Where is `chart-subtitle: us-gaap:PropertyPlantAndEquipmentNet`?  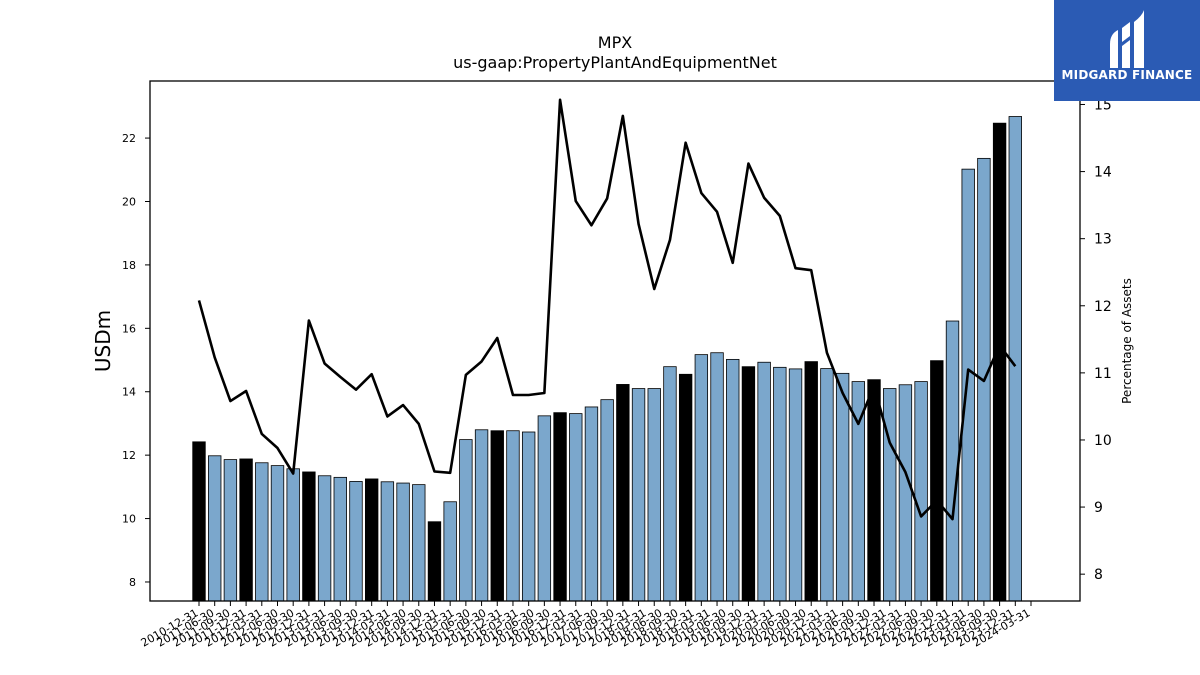 chart-subtitle: us-gaap:PropertyPlantAndEquipmentNet is located at coordinates (615, 62).